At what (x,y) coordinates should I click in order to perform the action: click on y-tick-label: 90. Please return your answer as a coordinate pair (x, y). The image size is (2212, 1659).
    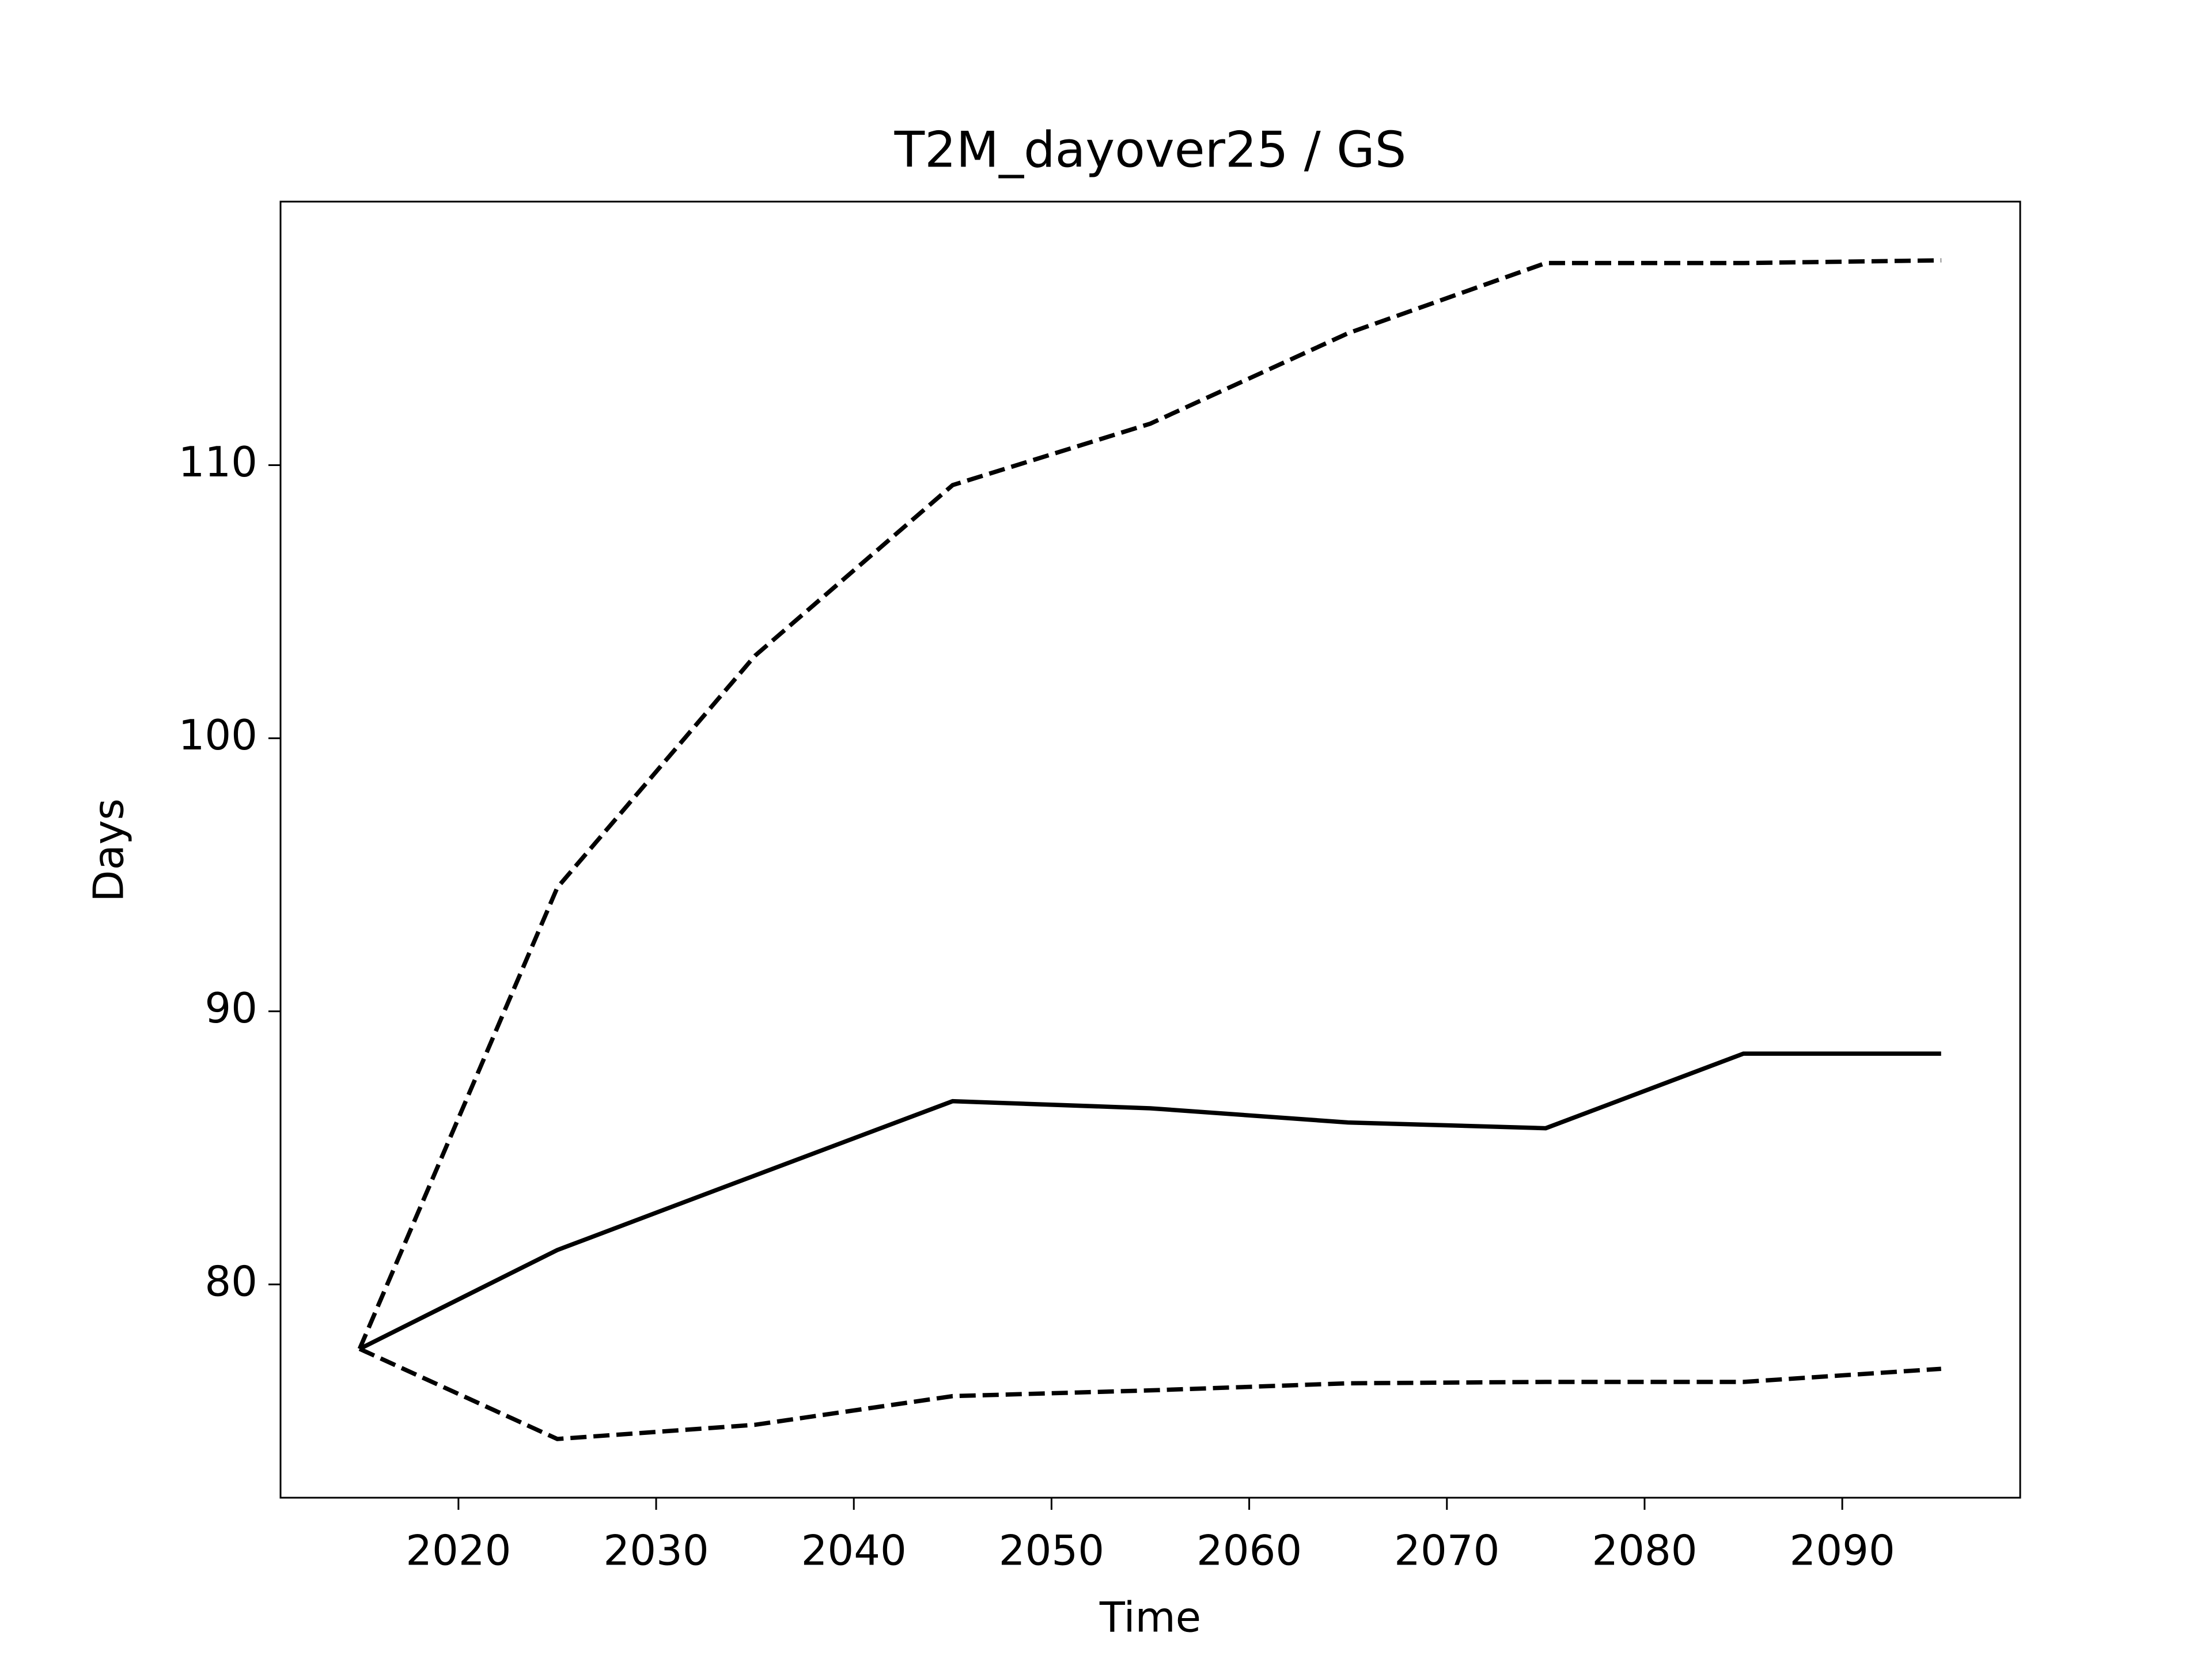
    Looking at the image, I should click on (230, 1008).